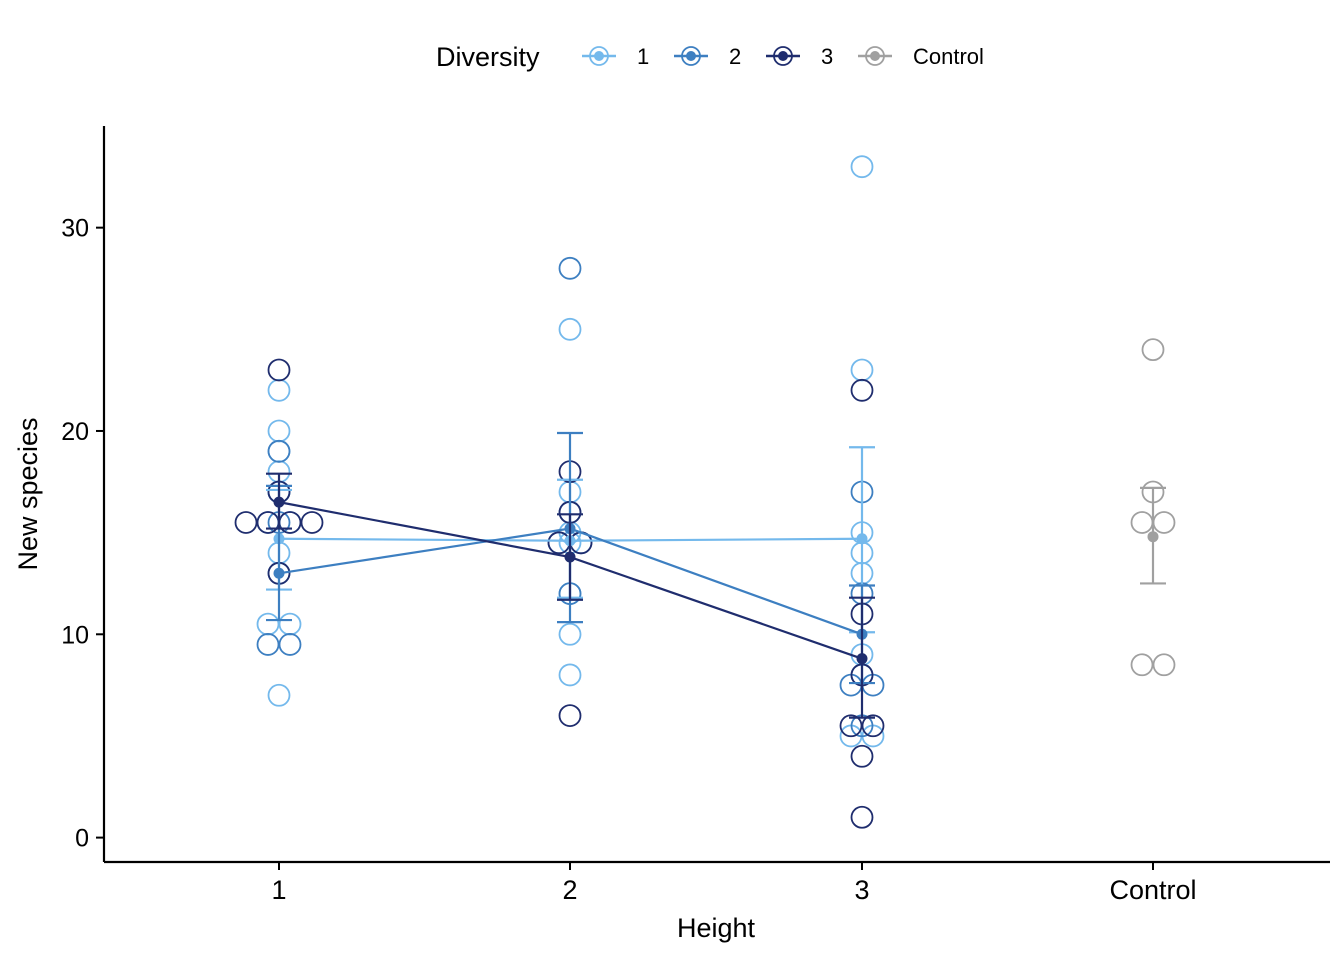  What do you see at coordinates (278, 890) in the screenshot?
I see `x-tick-label: 1` at bounding box center [278, 890].